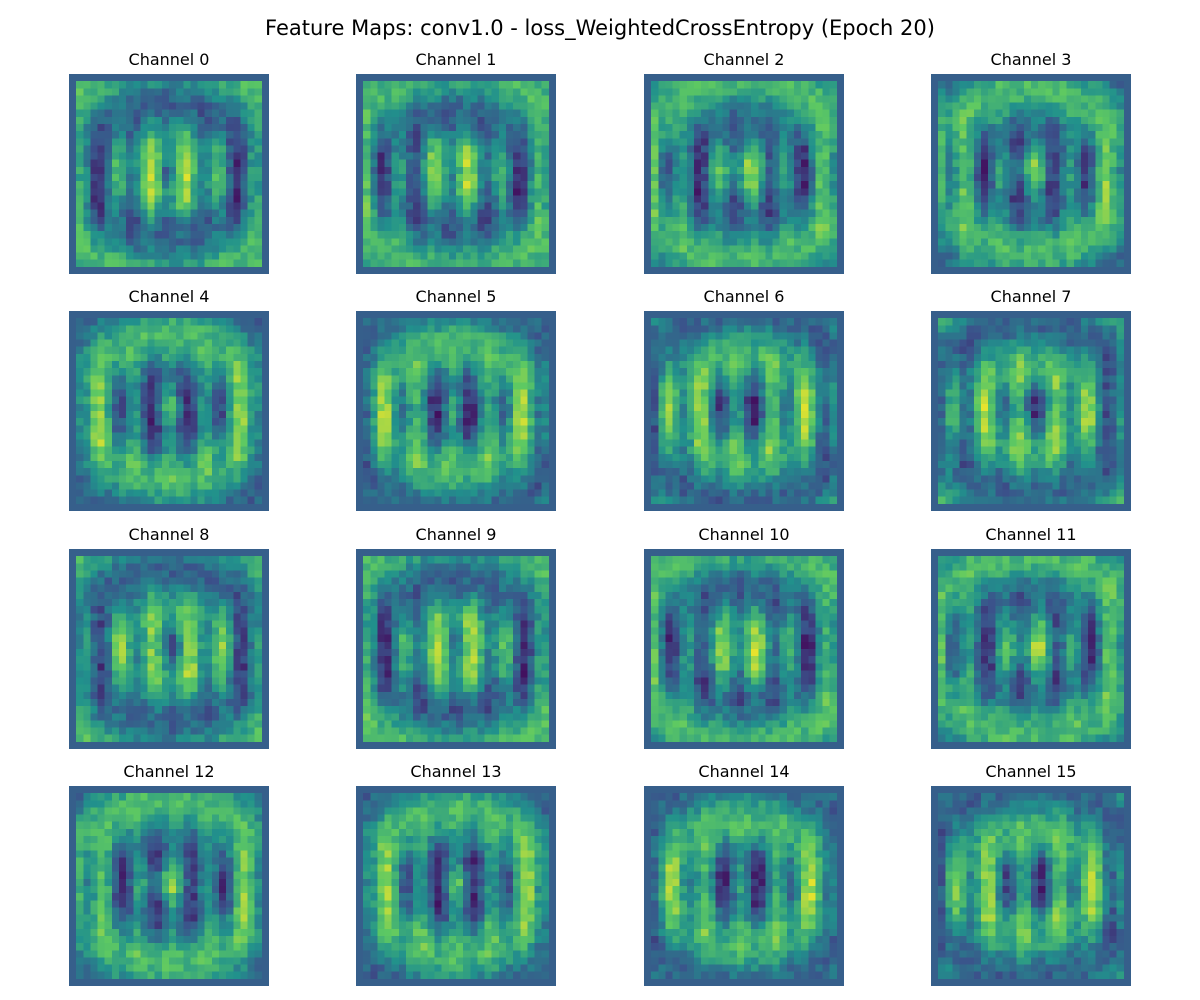 The height and width of the screenshot is (1000, 1200). I want to click on feature-map-panel-channel-15: Channel 15, so click(1031, 874).